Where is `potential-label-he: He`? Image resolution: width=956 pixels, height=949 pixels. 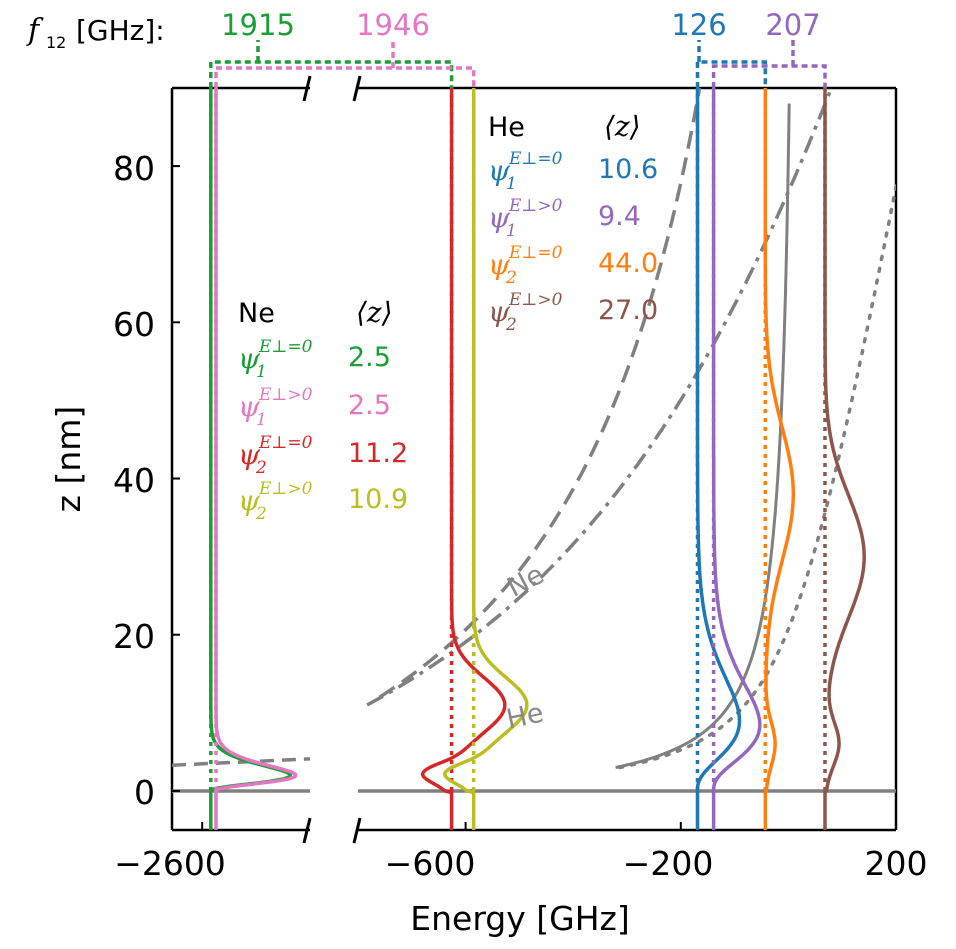 potential-label-he: He is located at coordinates (525, 716).